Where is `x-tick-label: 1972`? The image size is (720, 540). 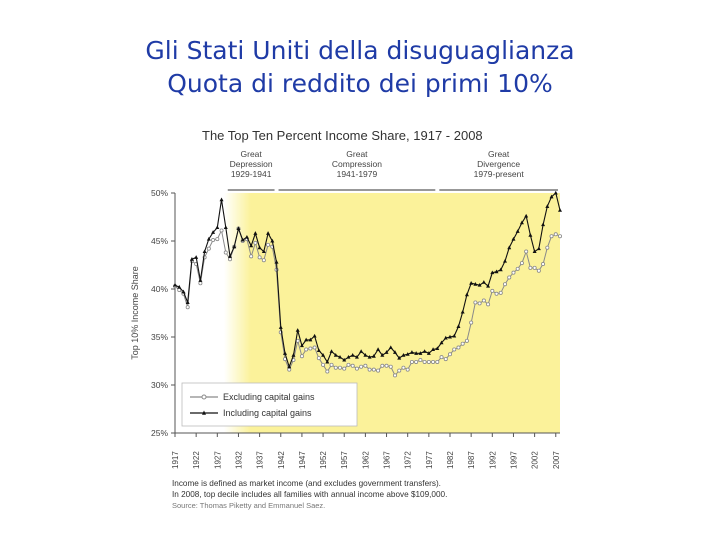 x-tick-label: 1972 is located at coordinates (408, 460).